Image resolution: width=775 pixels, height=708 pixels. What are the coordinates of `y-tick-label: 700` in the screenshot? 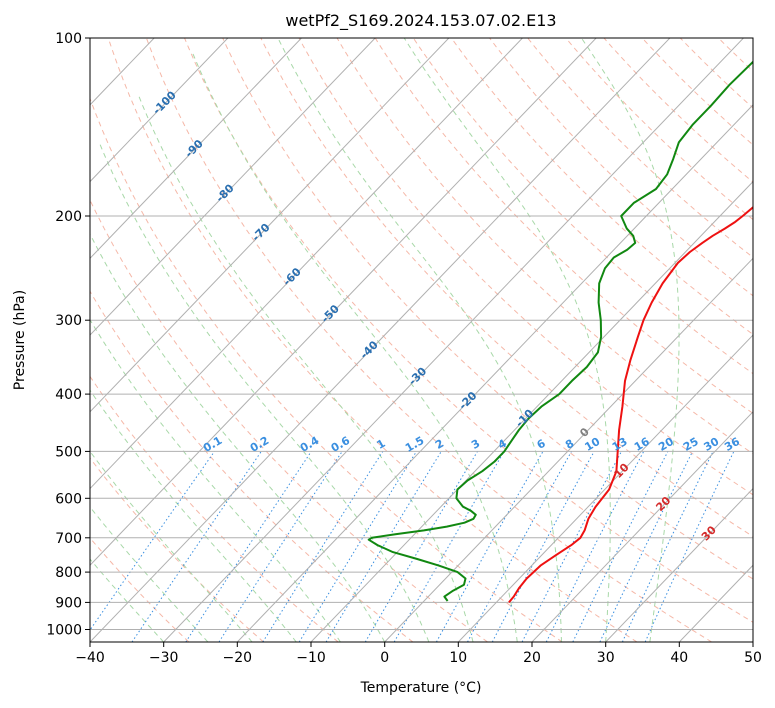 It's located at (68, 539).